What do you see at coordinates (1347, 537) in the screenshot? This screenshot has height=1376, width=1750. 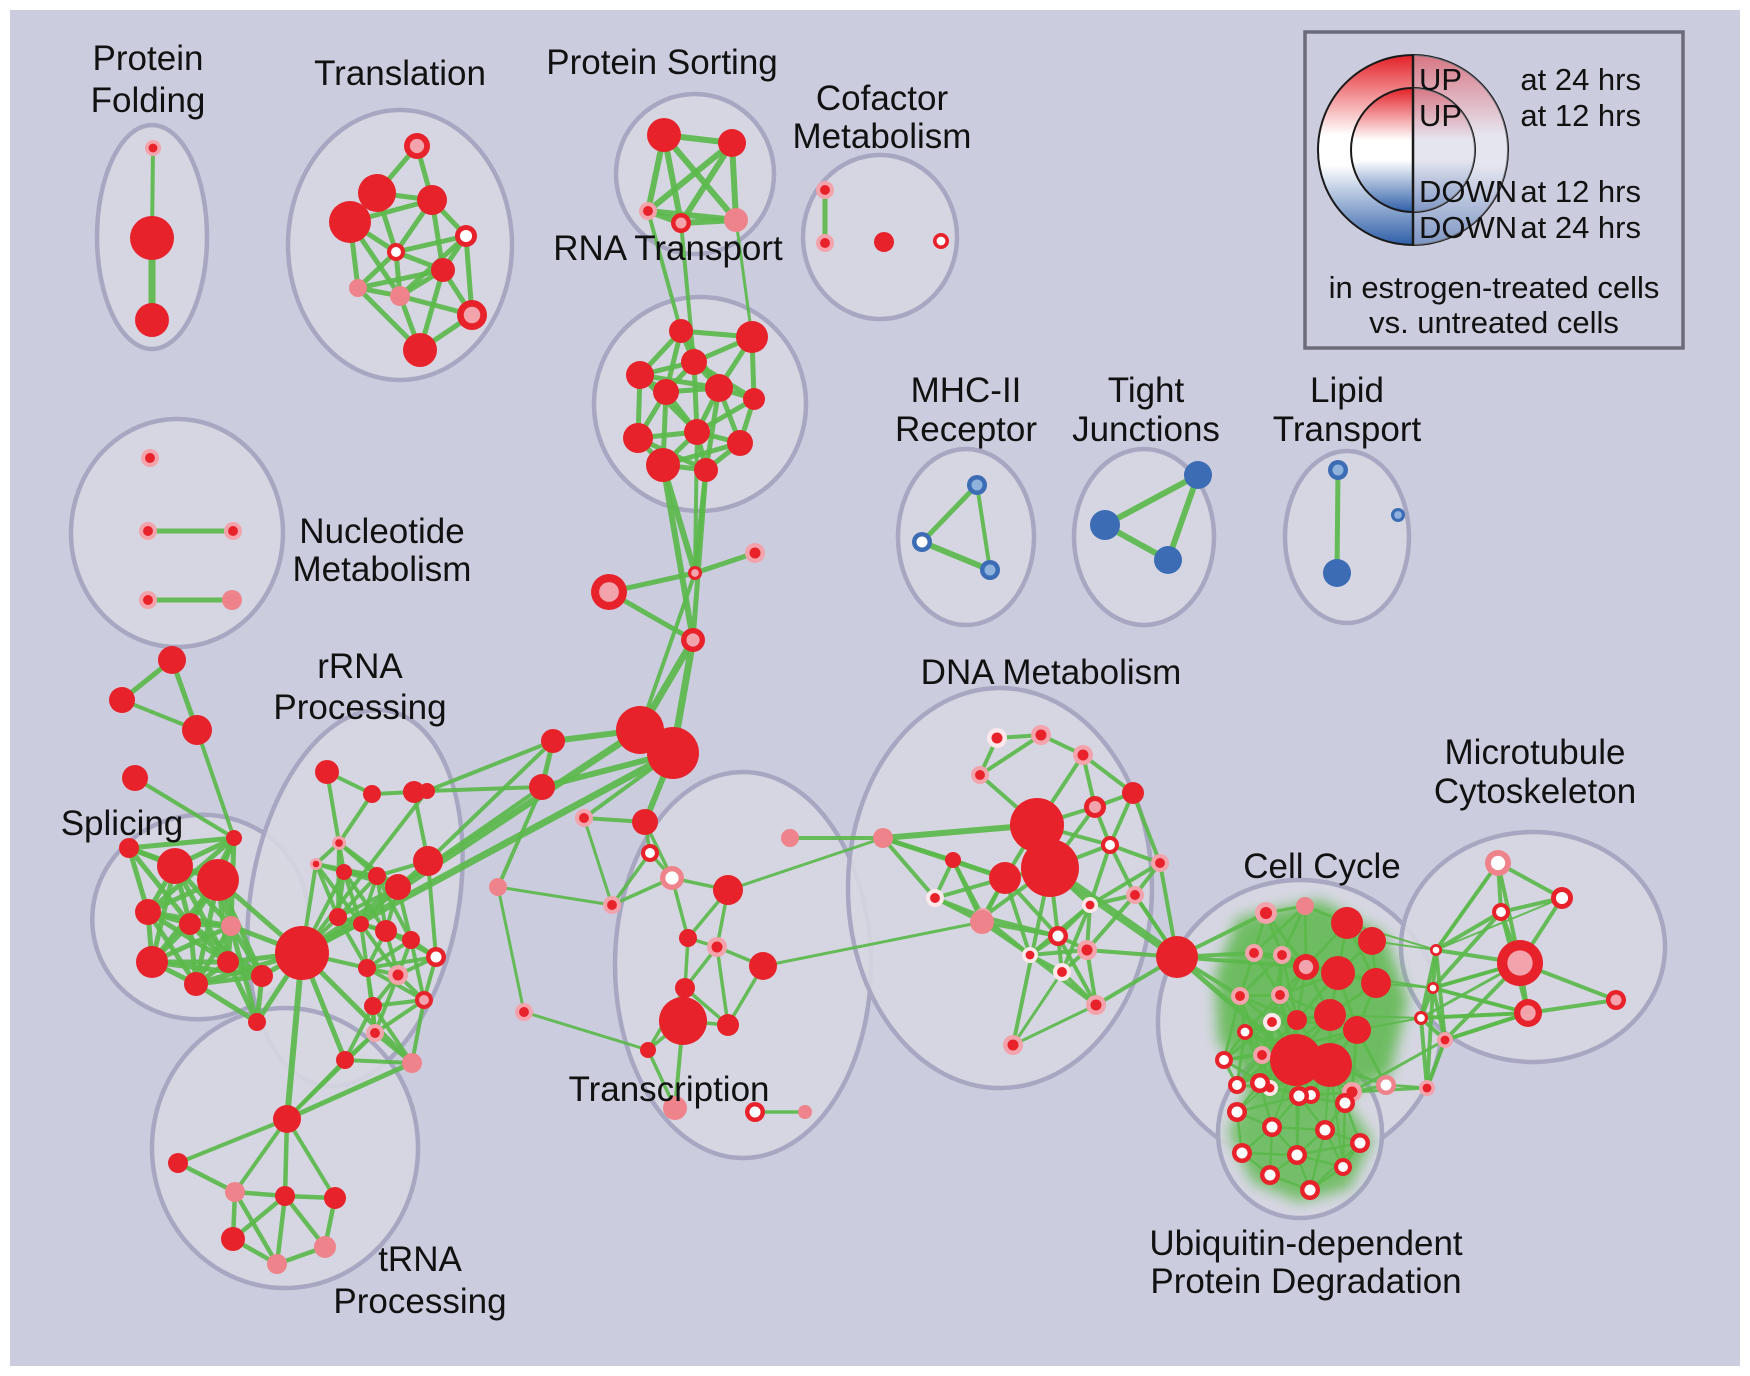 I see `cluster-lipid-transport` at bounding box center [1347, 537].